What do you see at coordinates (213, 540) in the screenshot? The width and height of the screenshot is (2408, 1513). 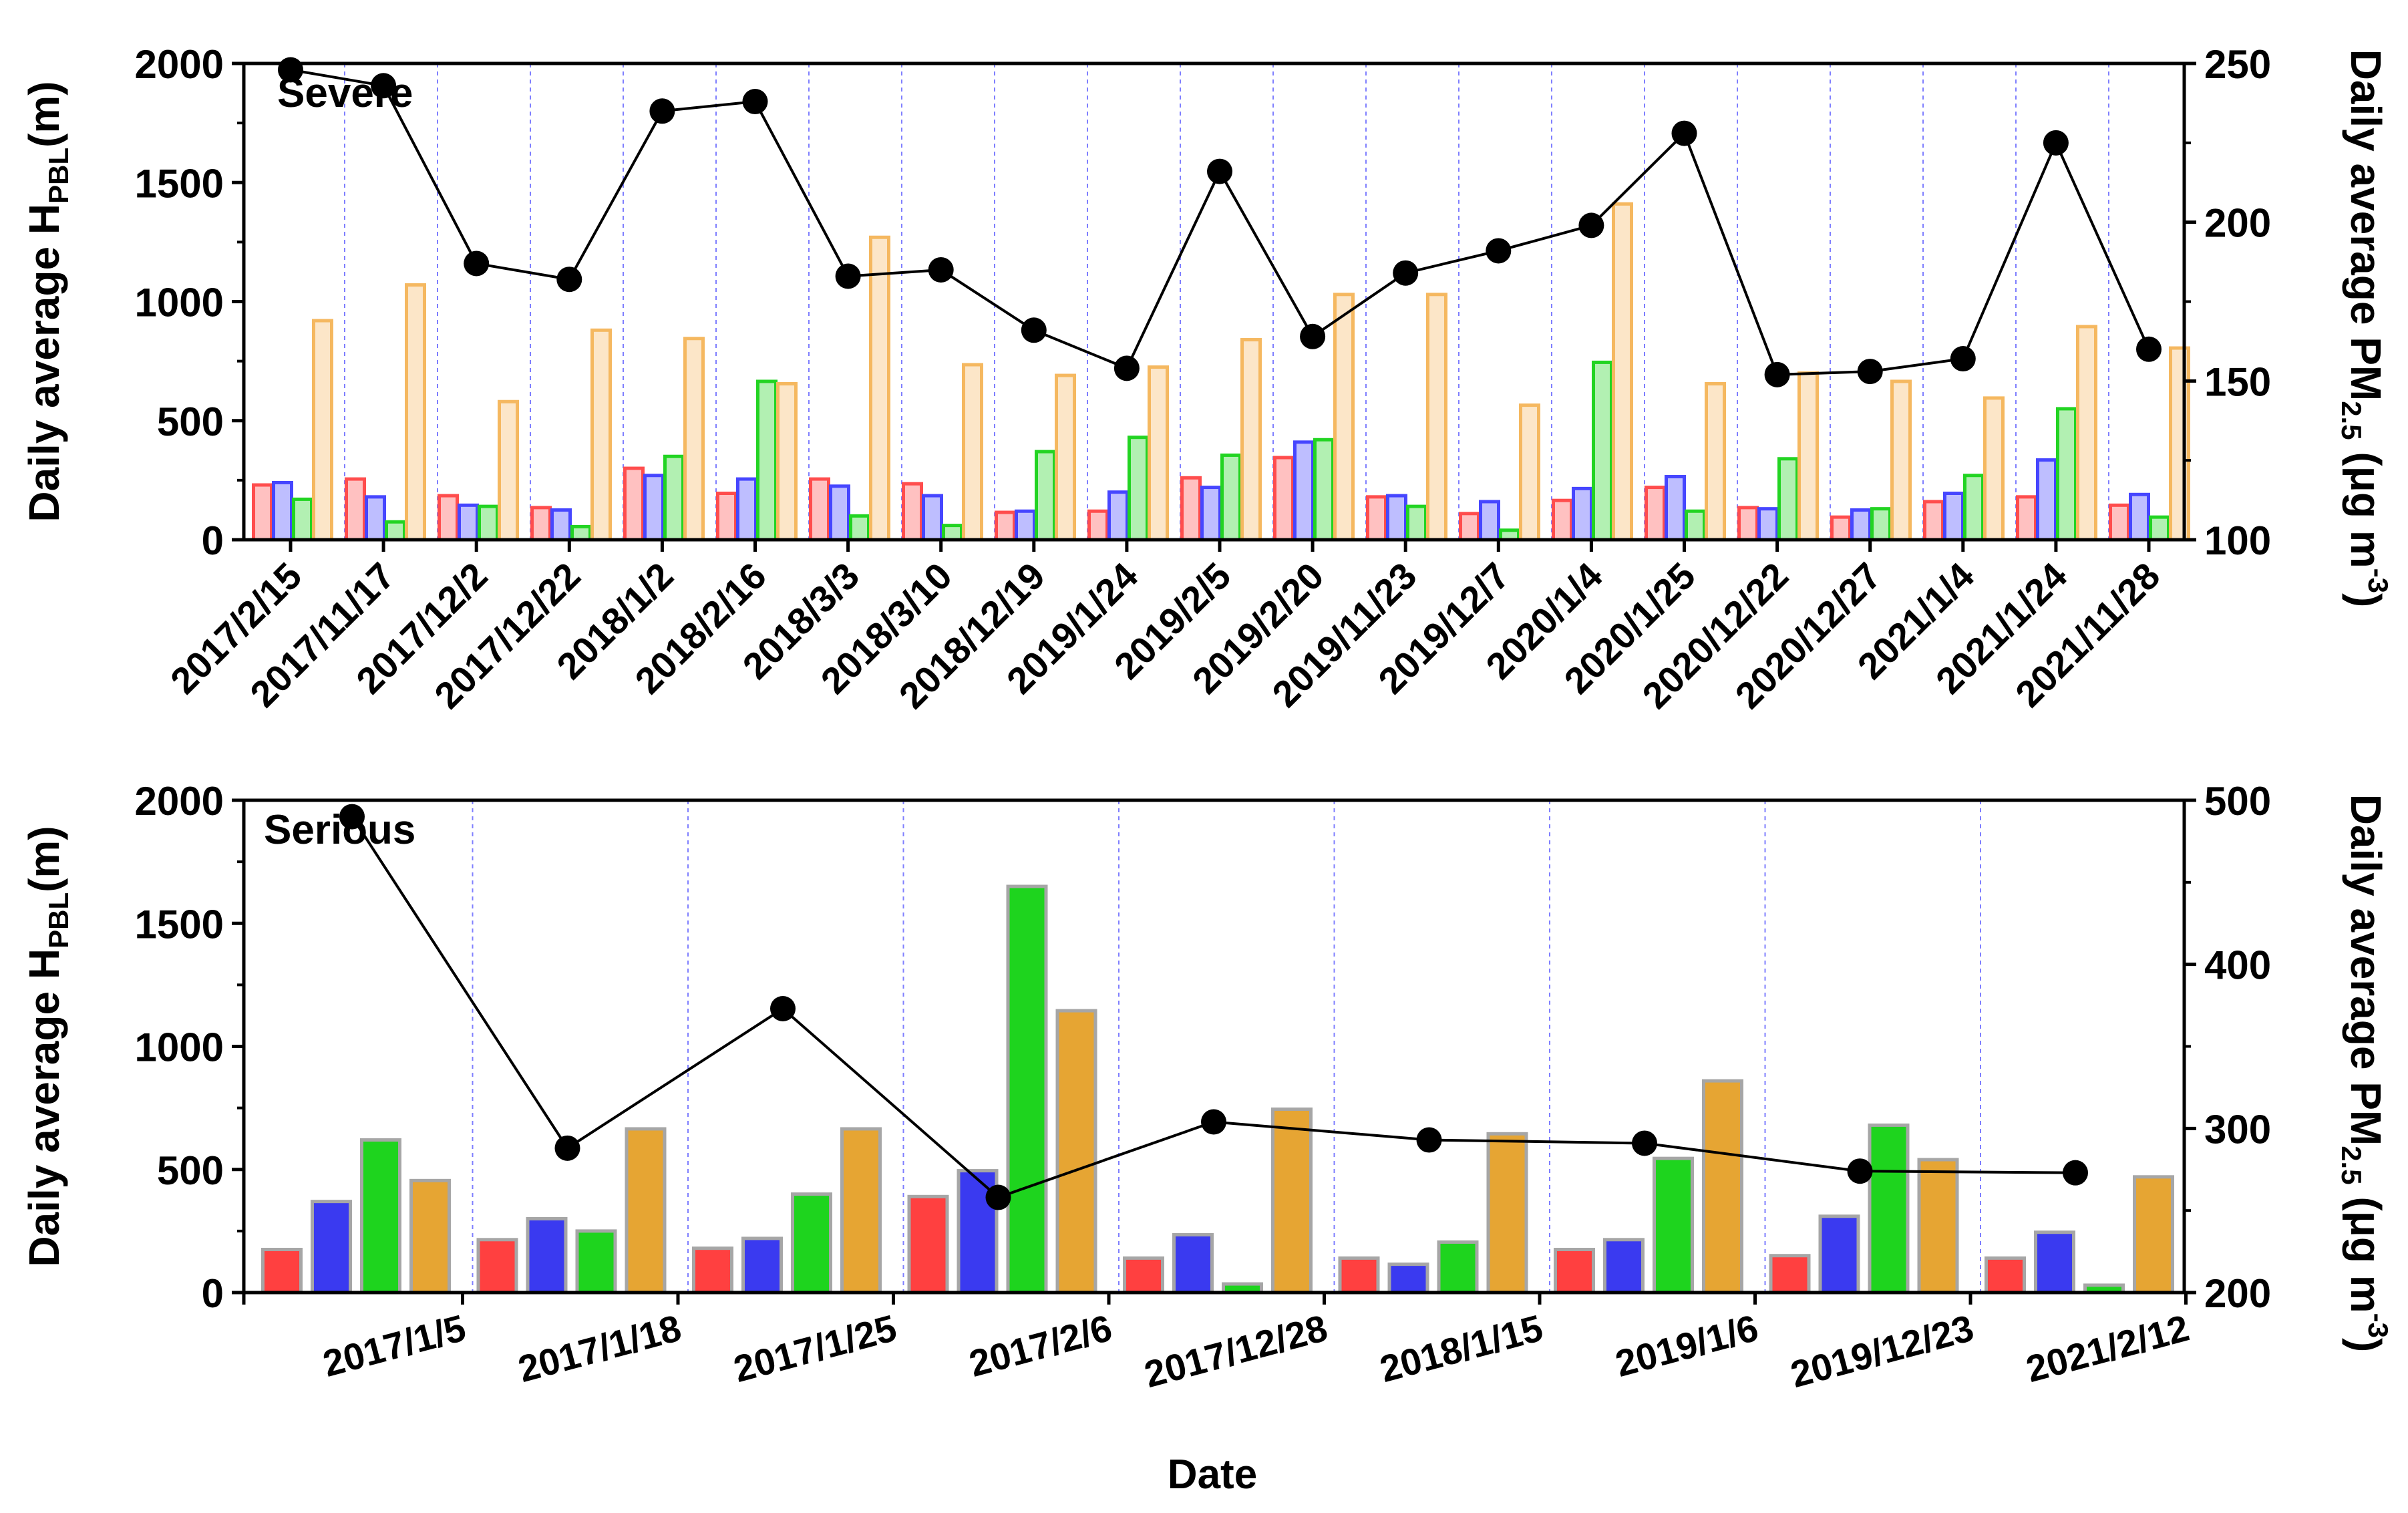 I see `y-tick-label: 0` at bounding box center [213, 540].